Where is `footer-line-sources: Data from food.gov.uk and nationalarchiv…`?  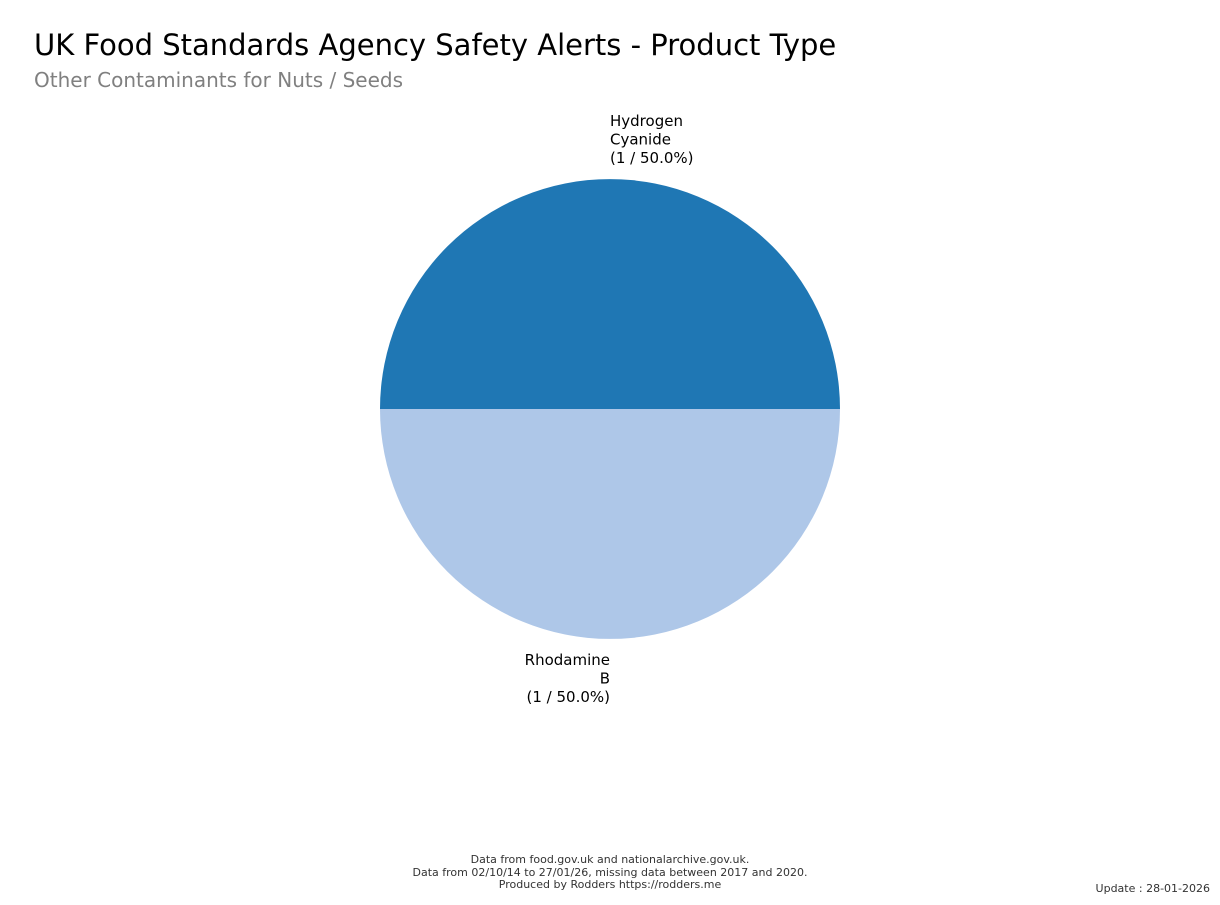 footer-line-sources: Data from food.gov.uk and nationalarchiv… is located at coordinates (610, 859).